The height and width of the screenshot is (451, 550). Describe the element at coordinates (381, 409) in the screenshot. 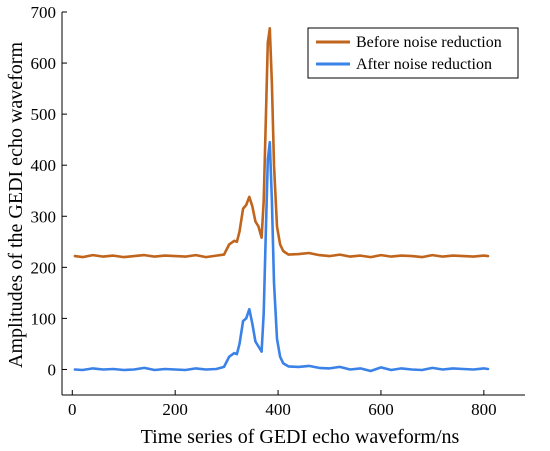

I see `x-tick-label: 600` at that location.